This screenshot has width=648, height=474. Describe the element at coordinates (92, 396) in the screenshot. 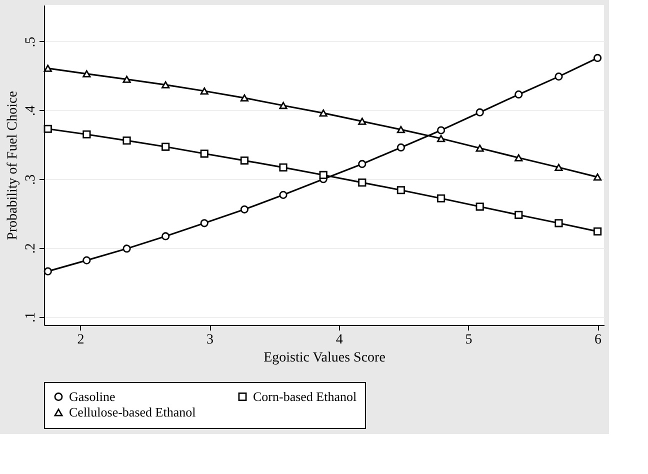

I see `legend-label: Gasoline` at that location.